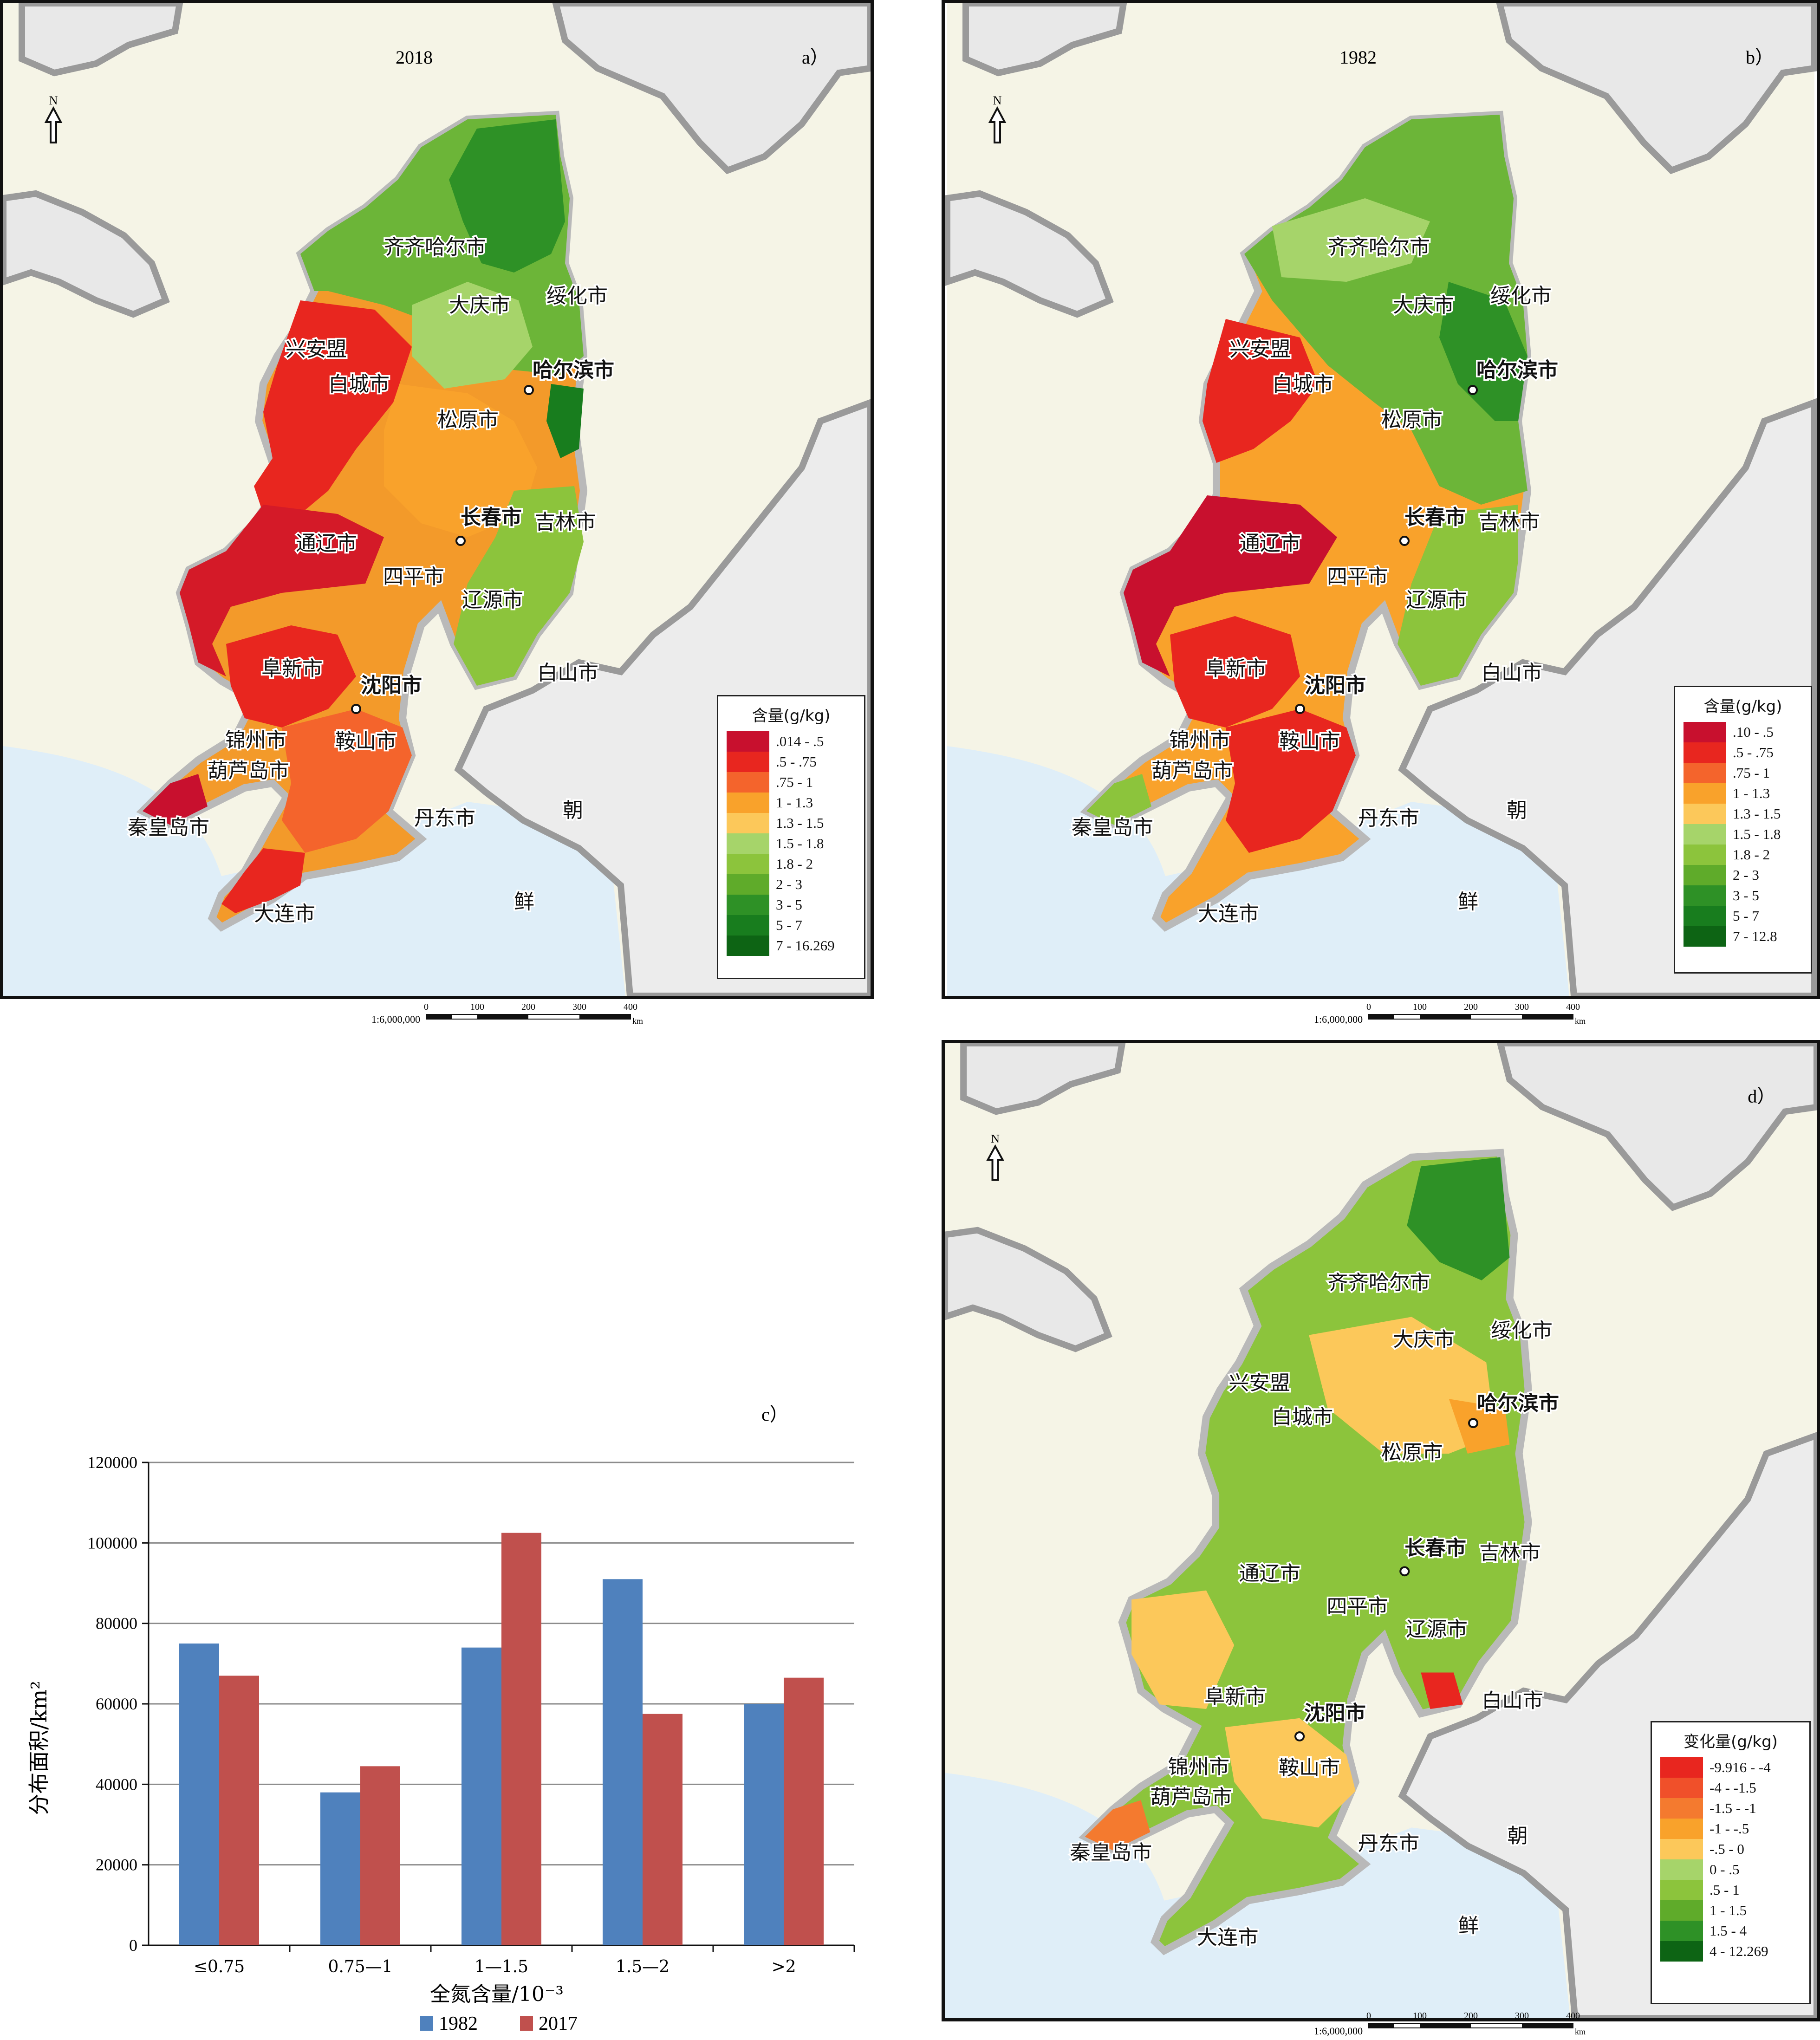  I want to click on zone-southwest-yellow, so click(1183, 1649).